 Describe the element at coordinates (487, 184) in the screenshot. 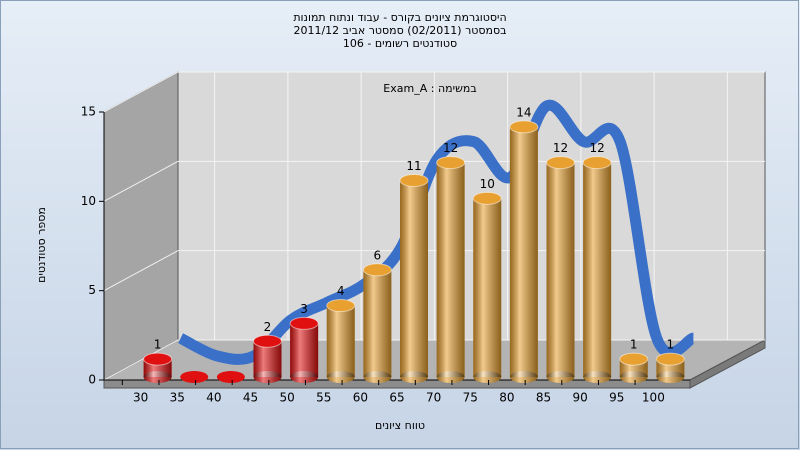

I see `data-label: 10` at that location.